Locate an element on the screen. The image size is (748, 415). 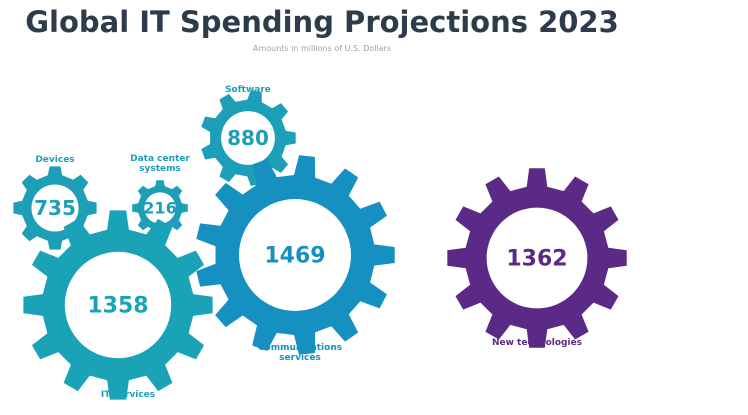
subtitle: Amounts in millions of U.S. Dollars is located at coordinates (322, 48).